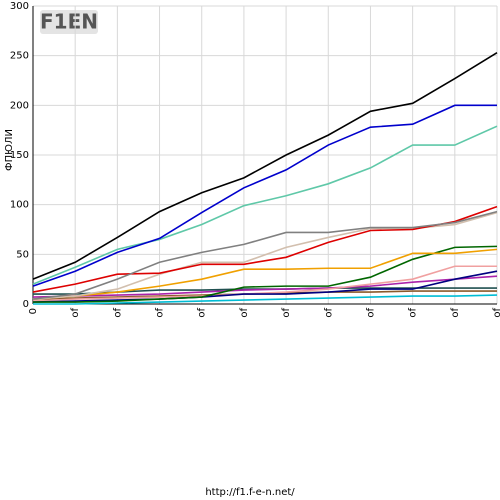 Image resolution: width=500 pixels, height=500 pixels. I want to click on logo-bg, so click(69, 22).